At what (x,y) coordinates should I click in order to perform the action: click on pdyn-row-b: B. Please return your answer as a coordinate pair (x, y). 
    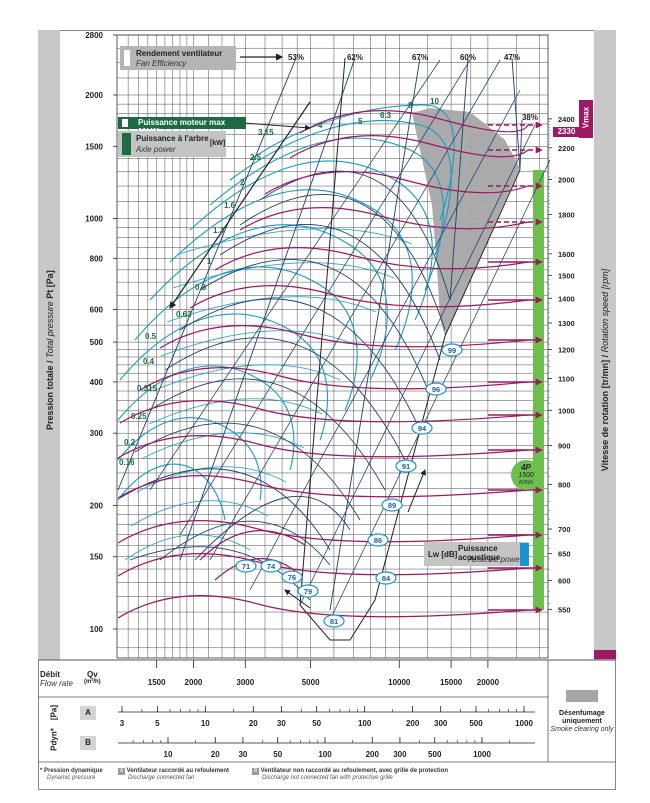
    Looking at the image, I should click on (88, 743).